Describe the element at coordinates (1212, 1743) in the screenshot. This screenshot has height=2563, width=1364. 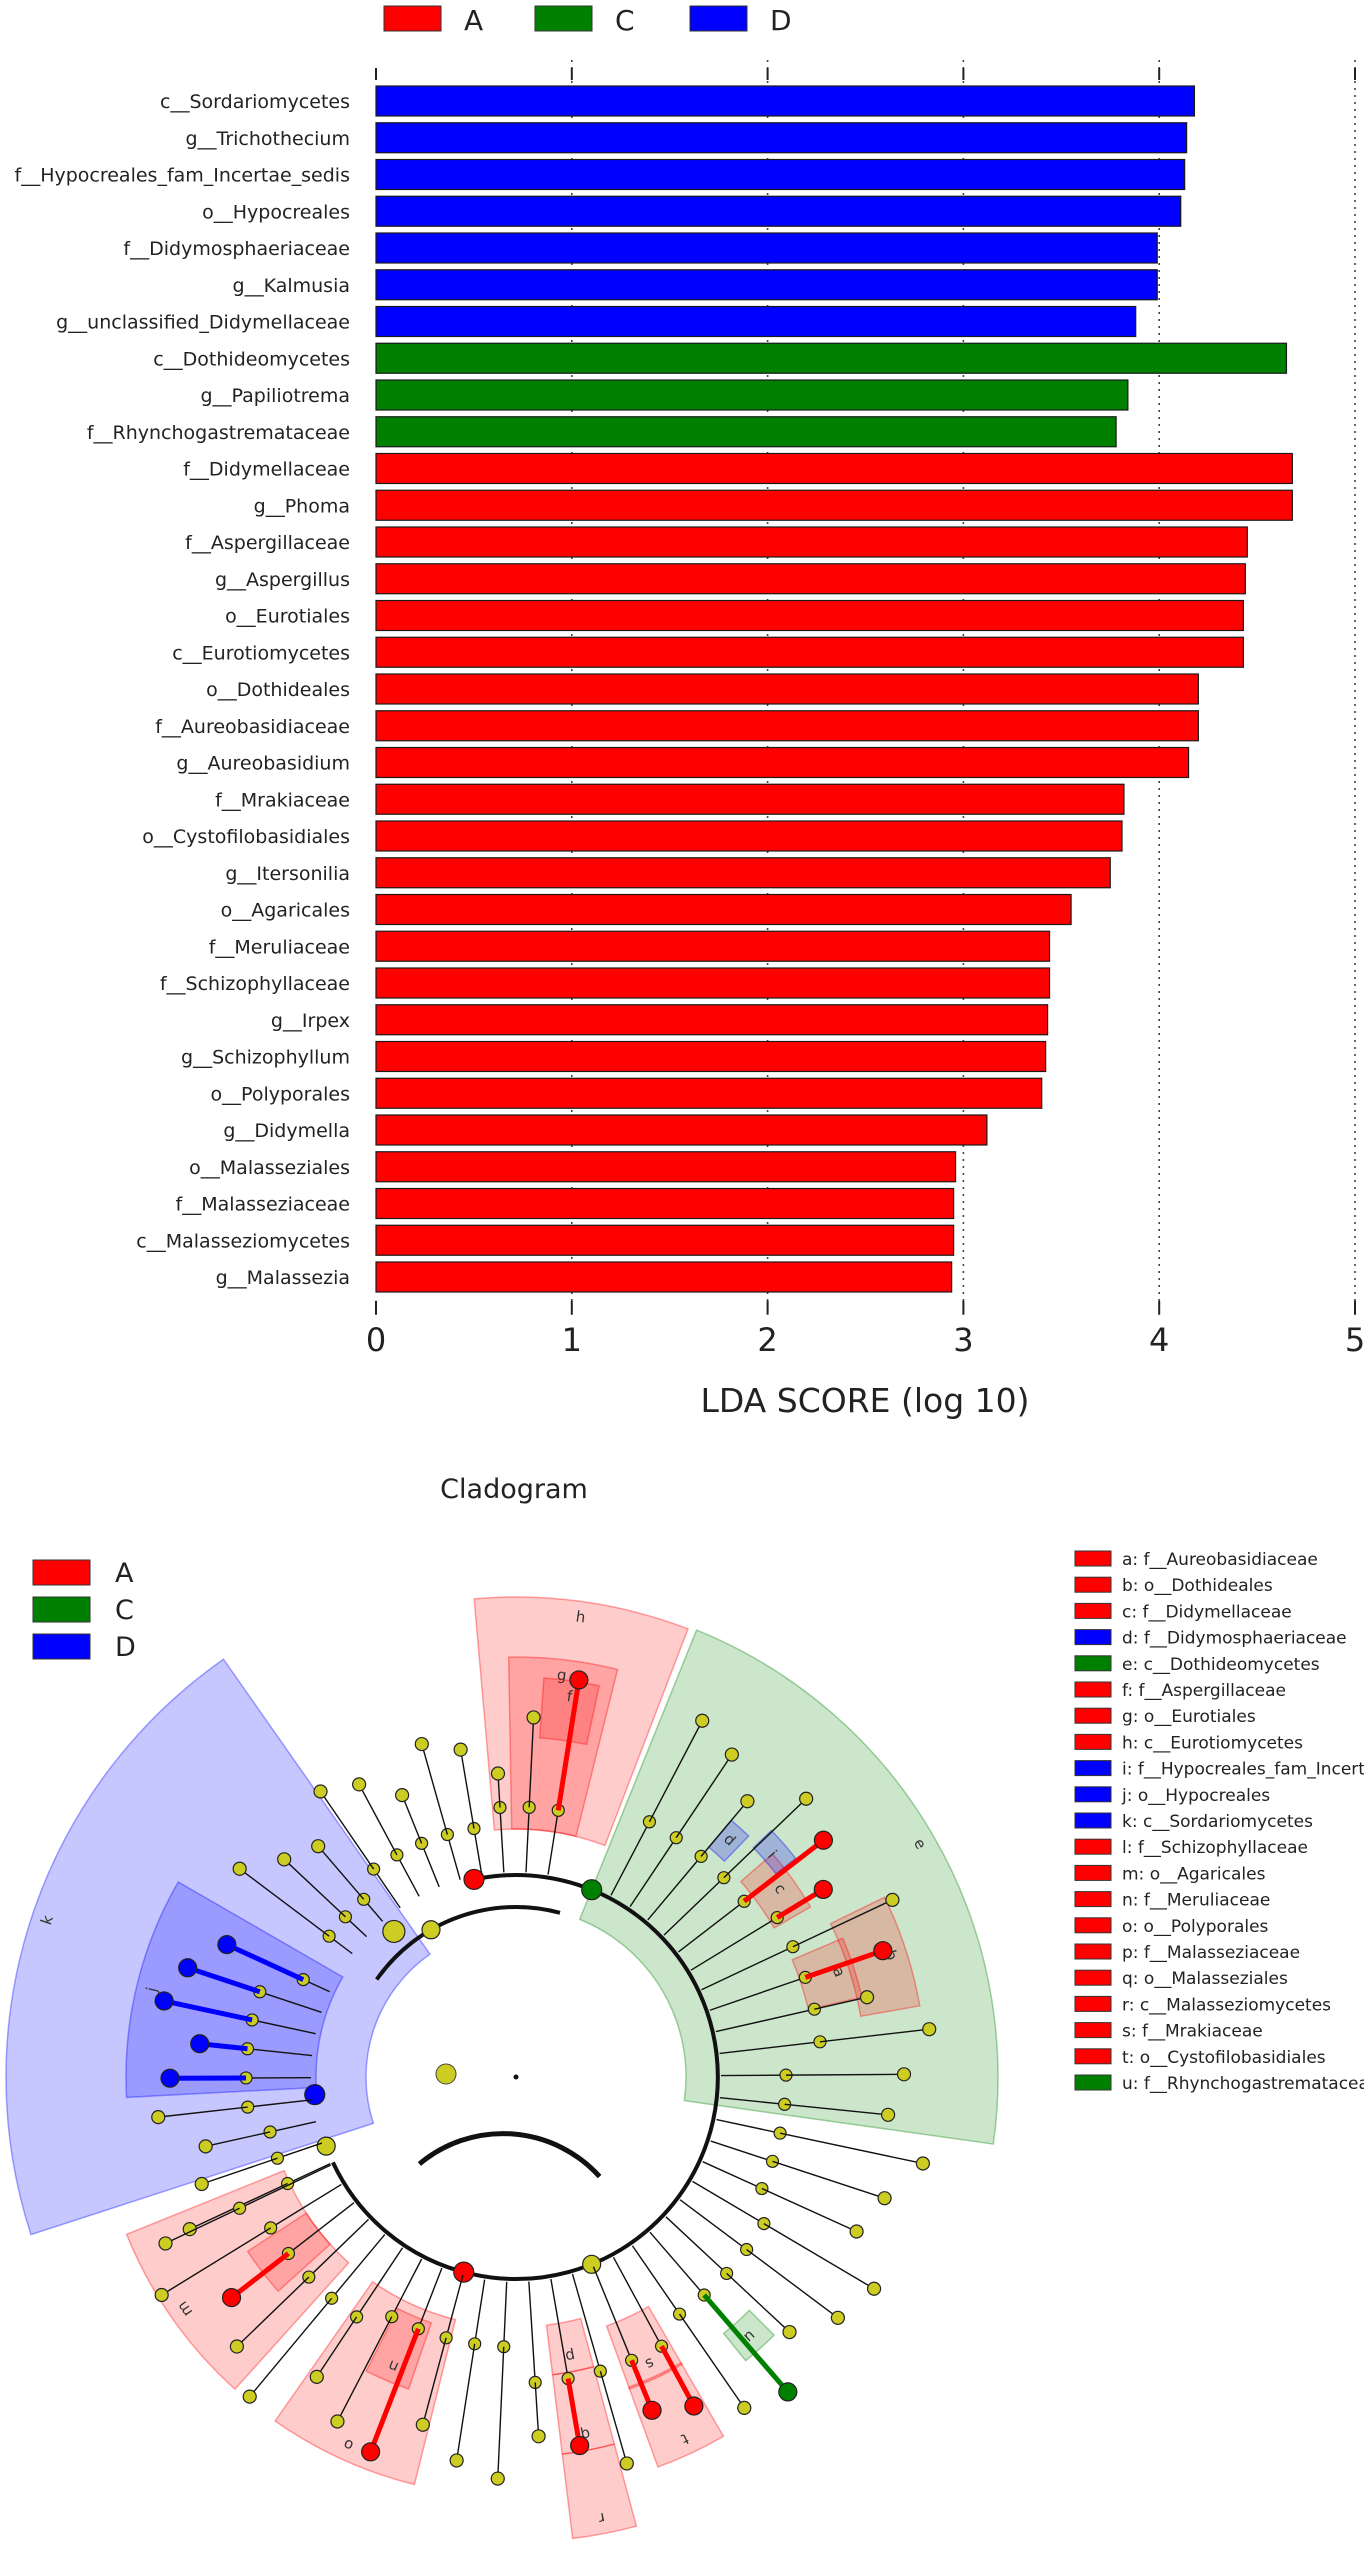
I see `clado-key-label: h: c__Eurotiomycetes` at that location.